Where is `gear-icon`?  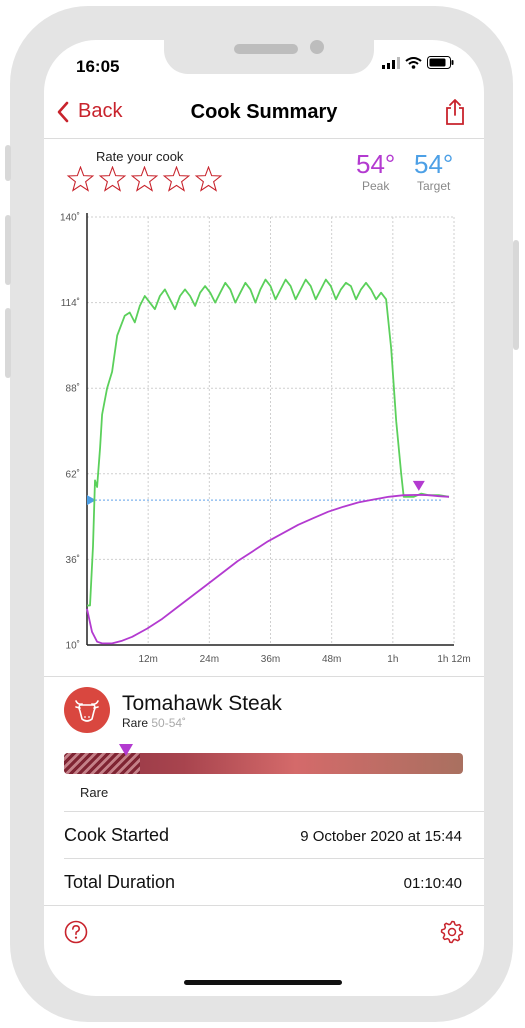
gear-icon is located at coordinates (452, 932).